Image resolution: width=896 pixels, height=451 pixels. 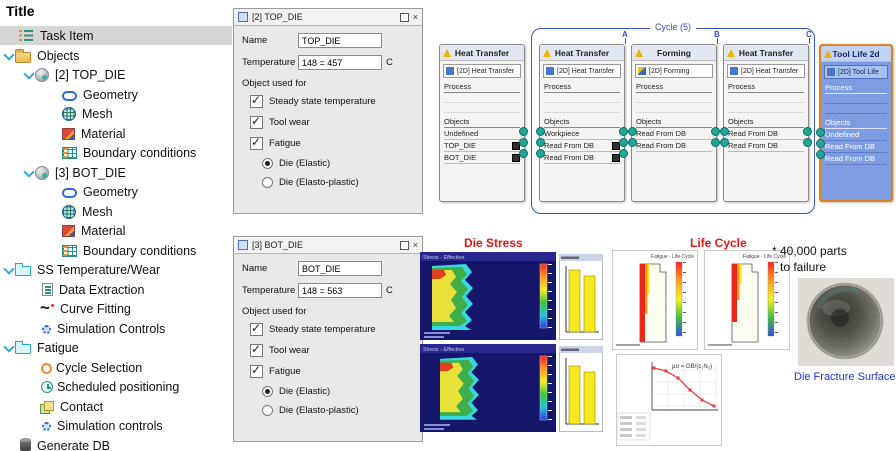 I want to click on operation-box: [2D] Forming, so click(x=674, y=71).